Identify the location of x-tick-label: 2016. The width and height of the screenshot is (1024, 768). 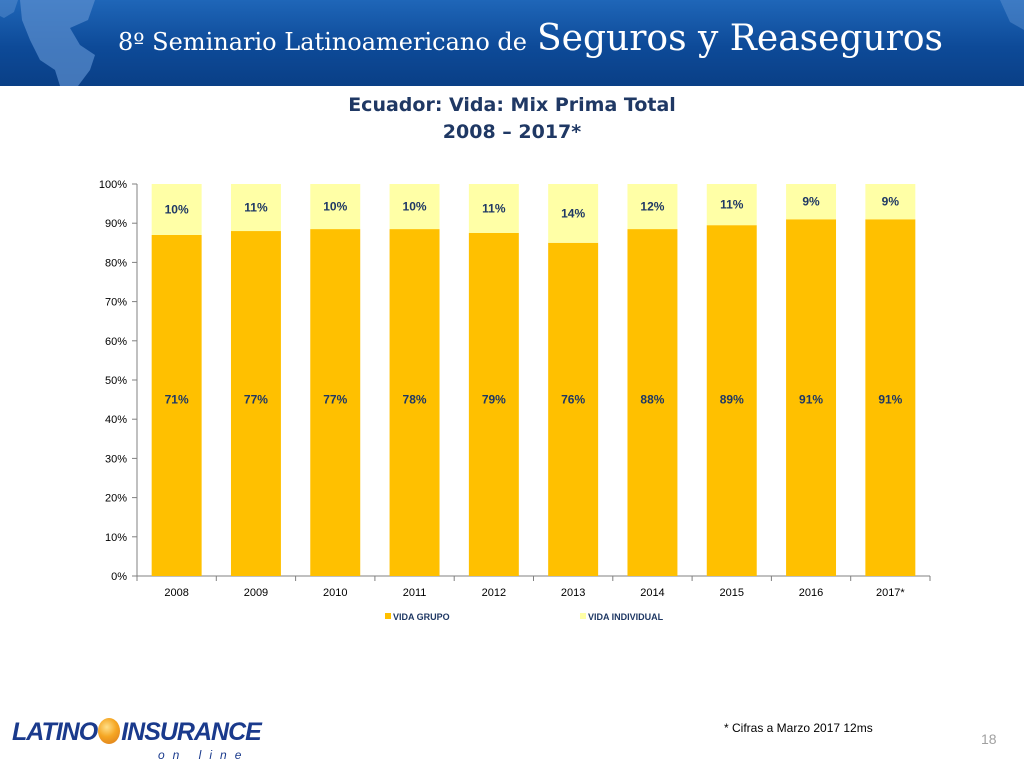
(811, 593).